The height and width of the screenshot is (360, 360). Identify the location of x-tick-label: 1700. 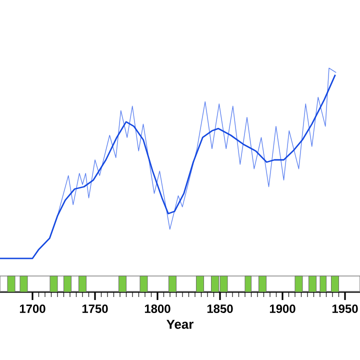
(33, 308).